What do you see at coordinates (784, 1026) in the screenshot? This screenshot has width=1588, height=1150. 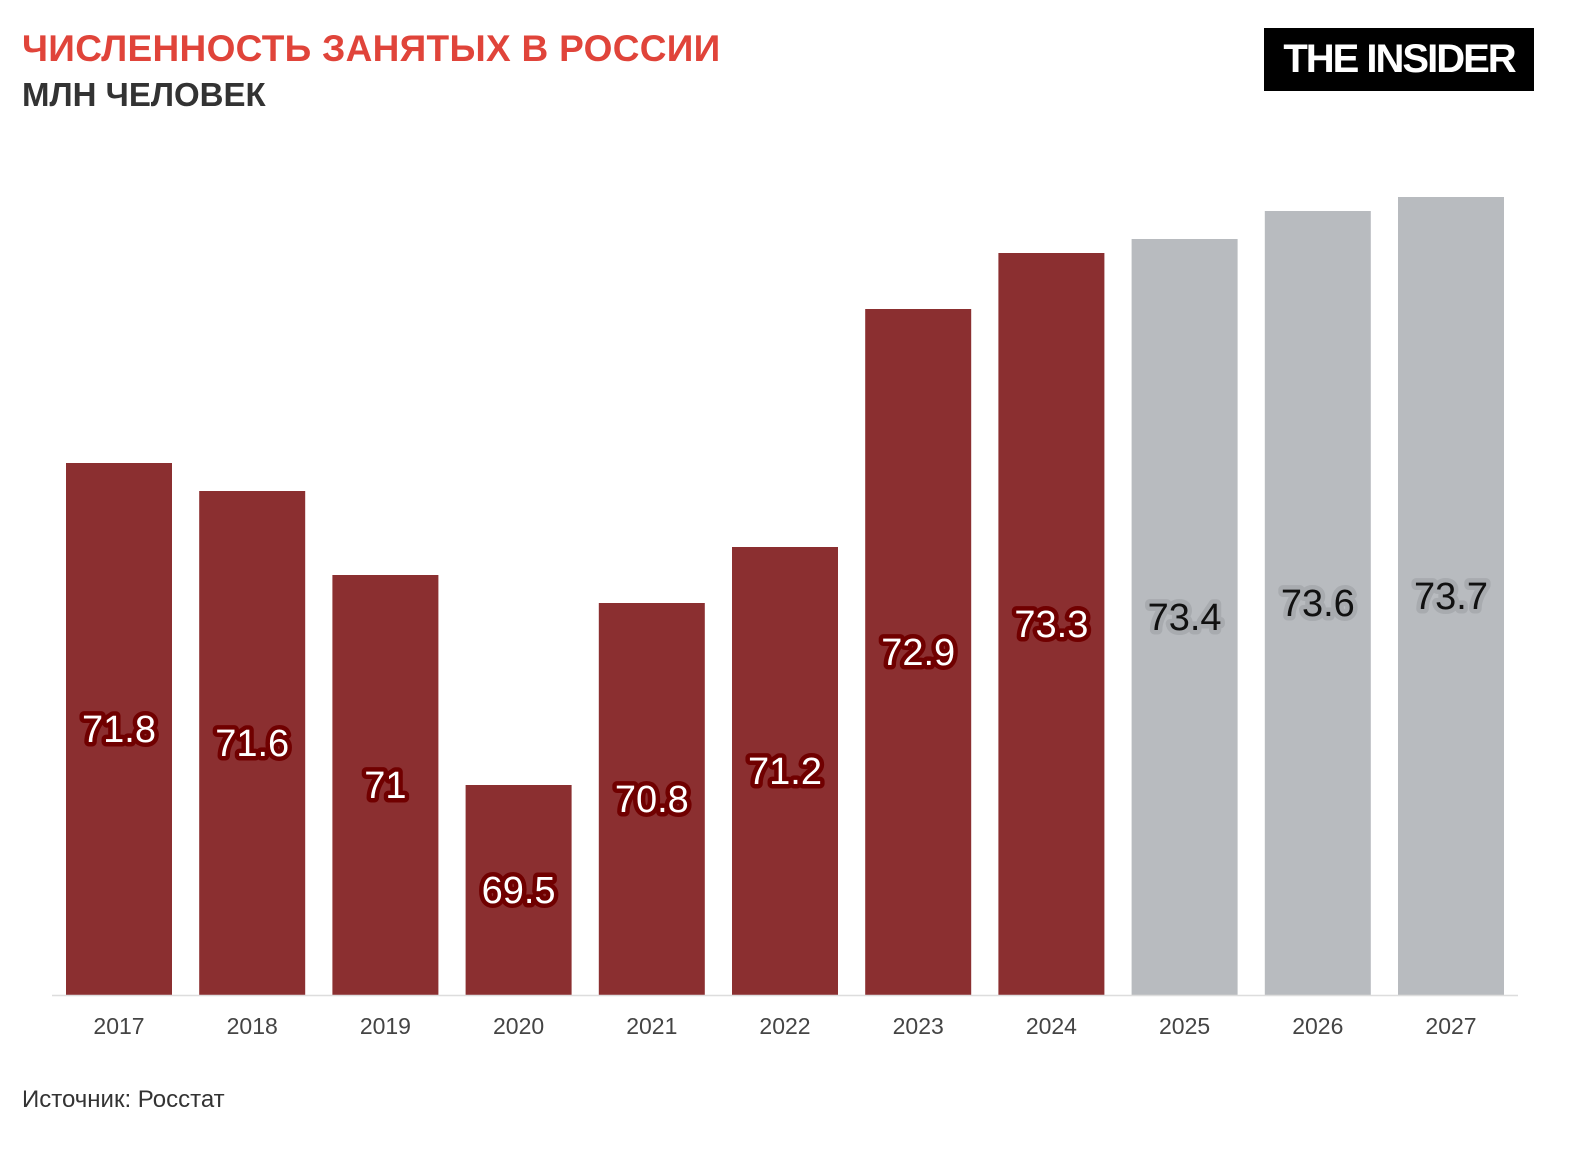 I see `x-tick-label: 2022` at bounding box center [784, 1026].